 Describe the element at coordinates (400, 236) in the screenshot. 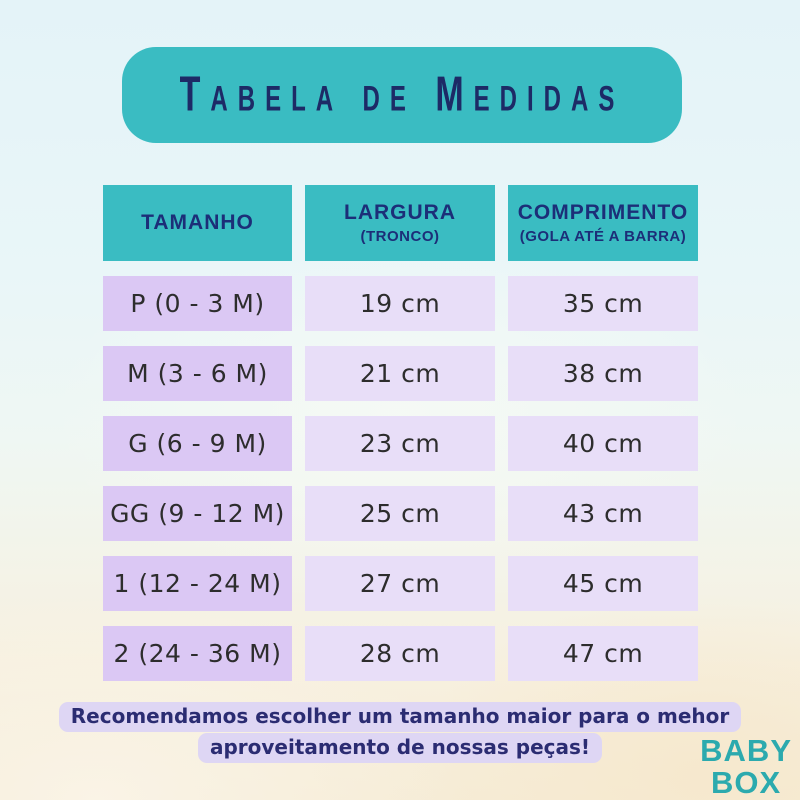

I see `header-sublabel: (TRONCO)` at that location.